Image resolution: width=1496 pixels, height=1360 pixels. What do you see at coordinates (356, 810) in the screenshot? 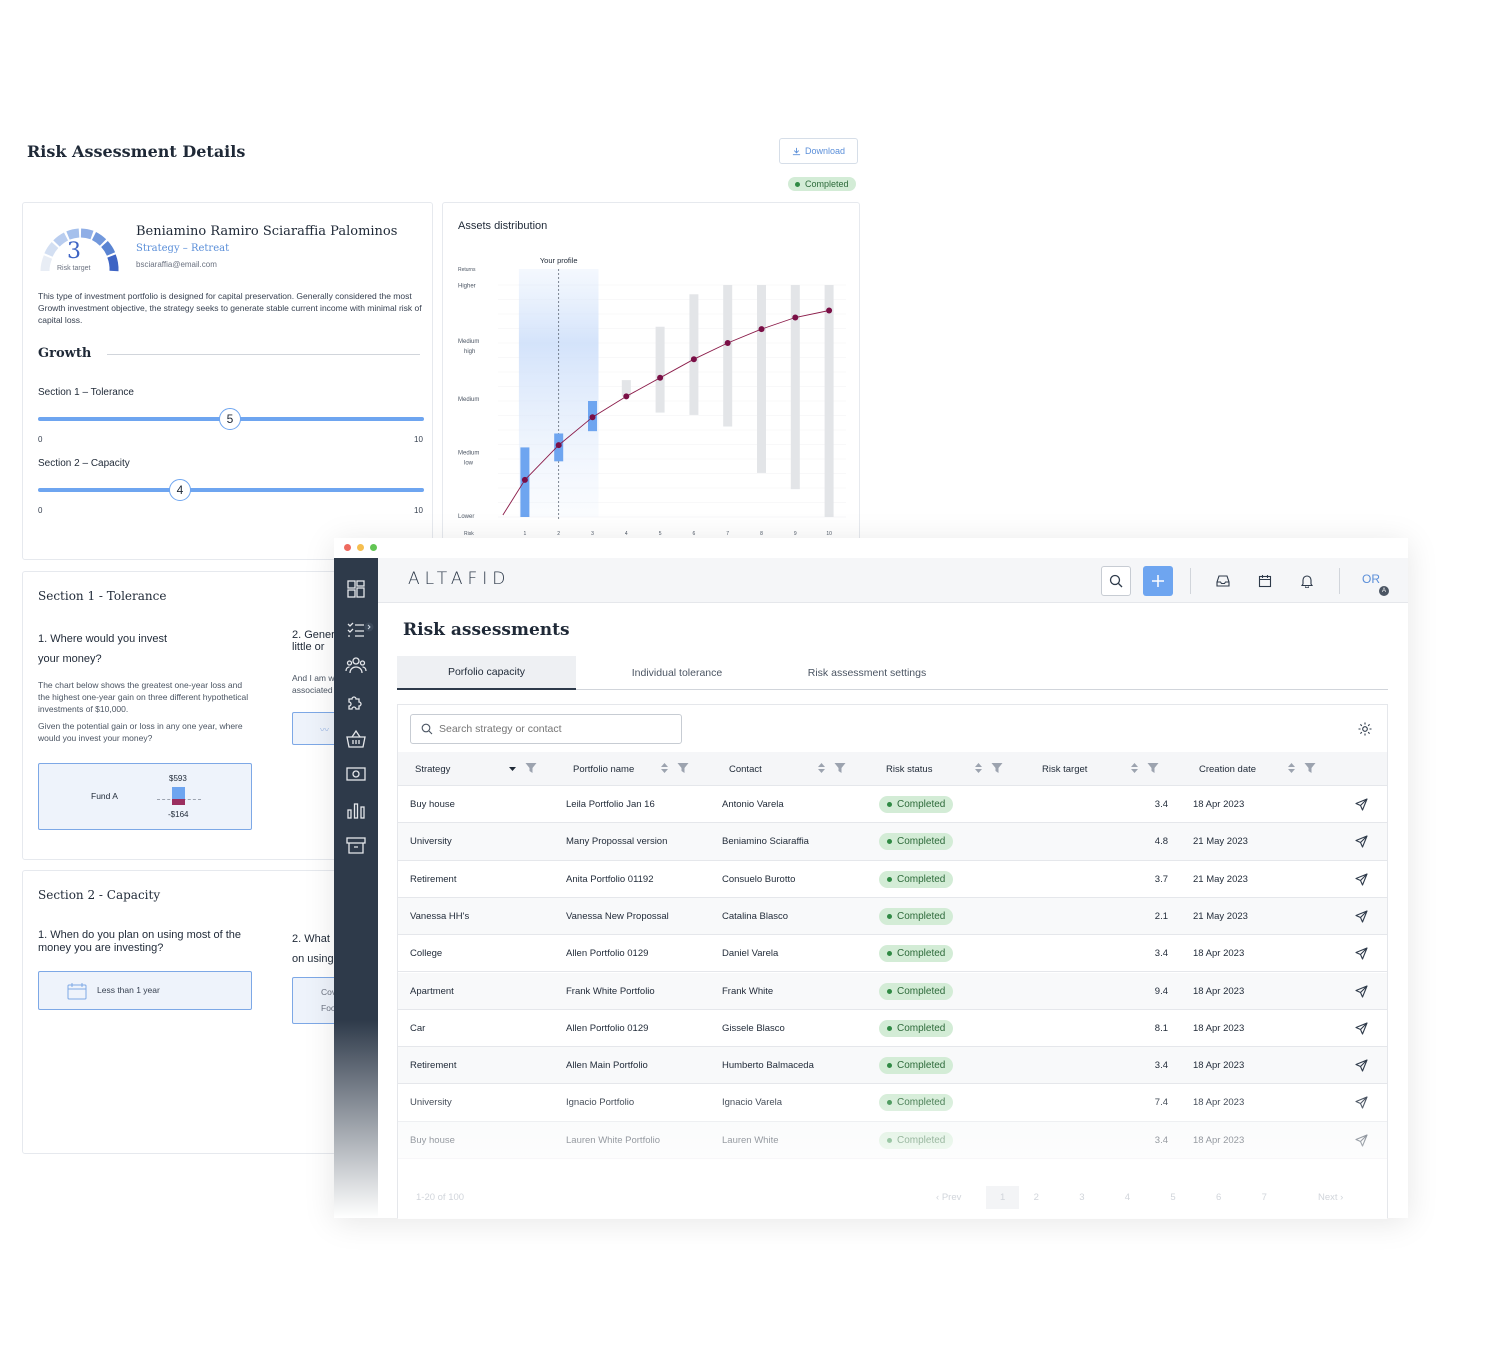
I see `reports-icon` at bounding box center [356, 810].